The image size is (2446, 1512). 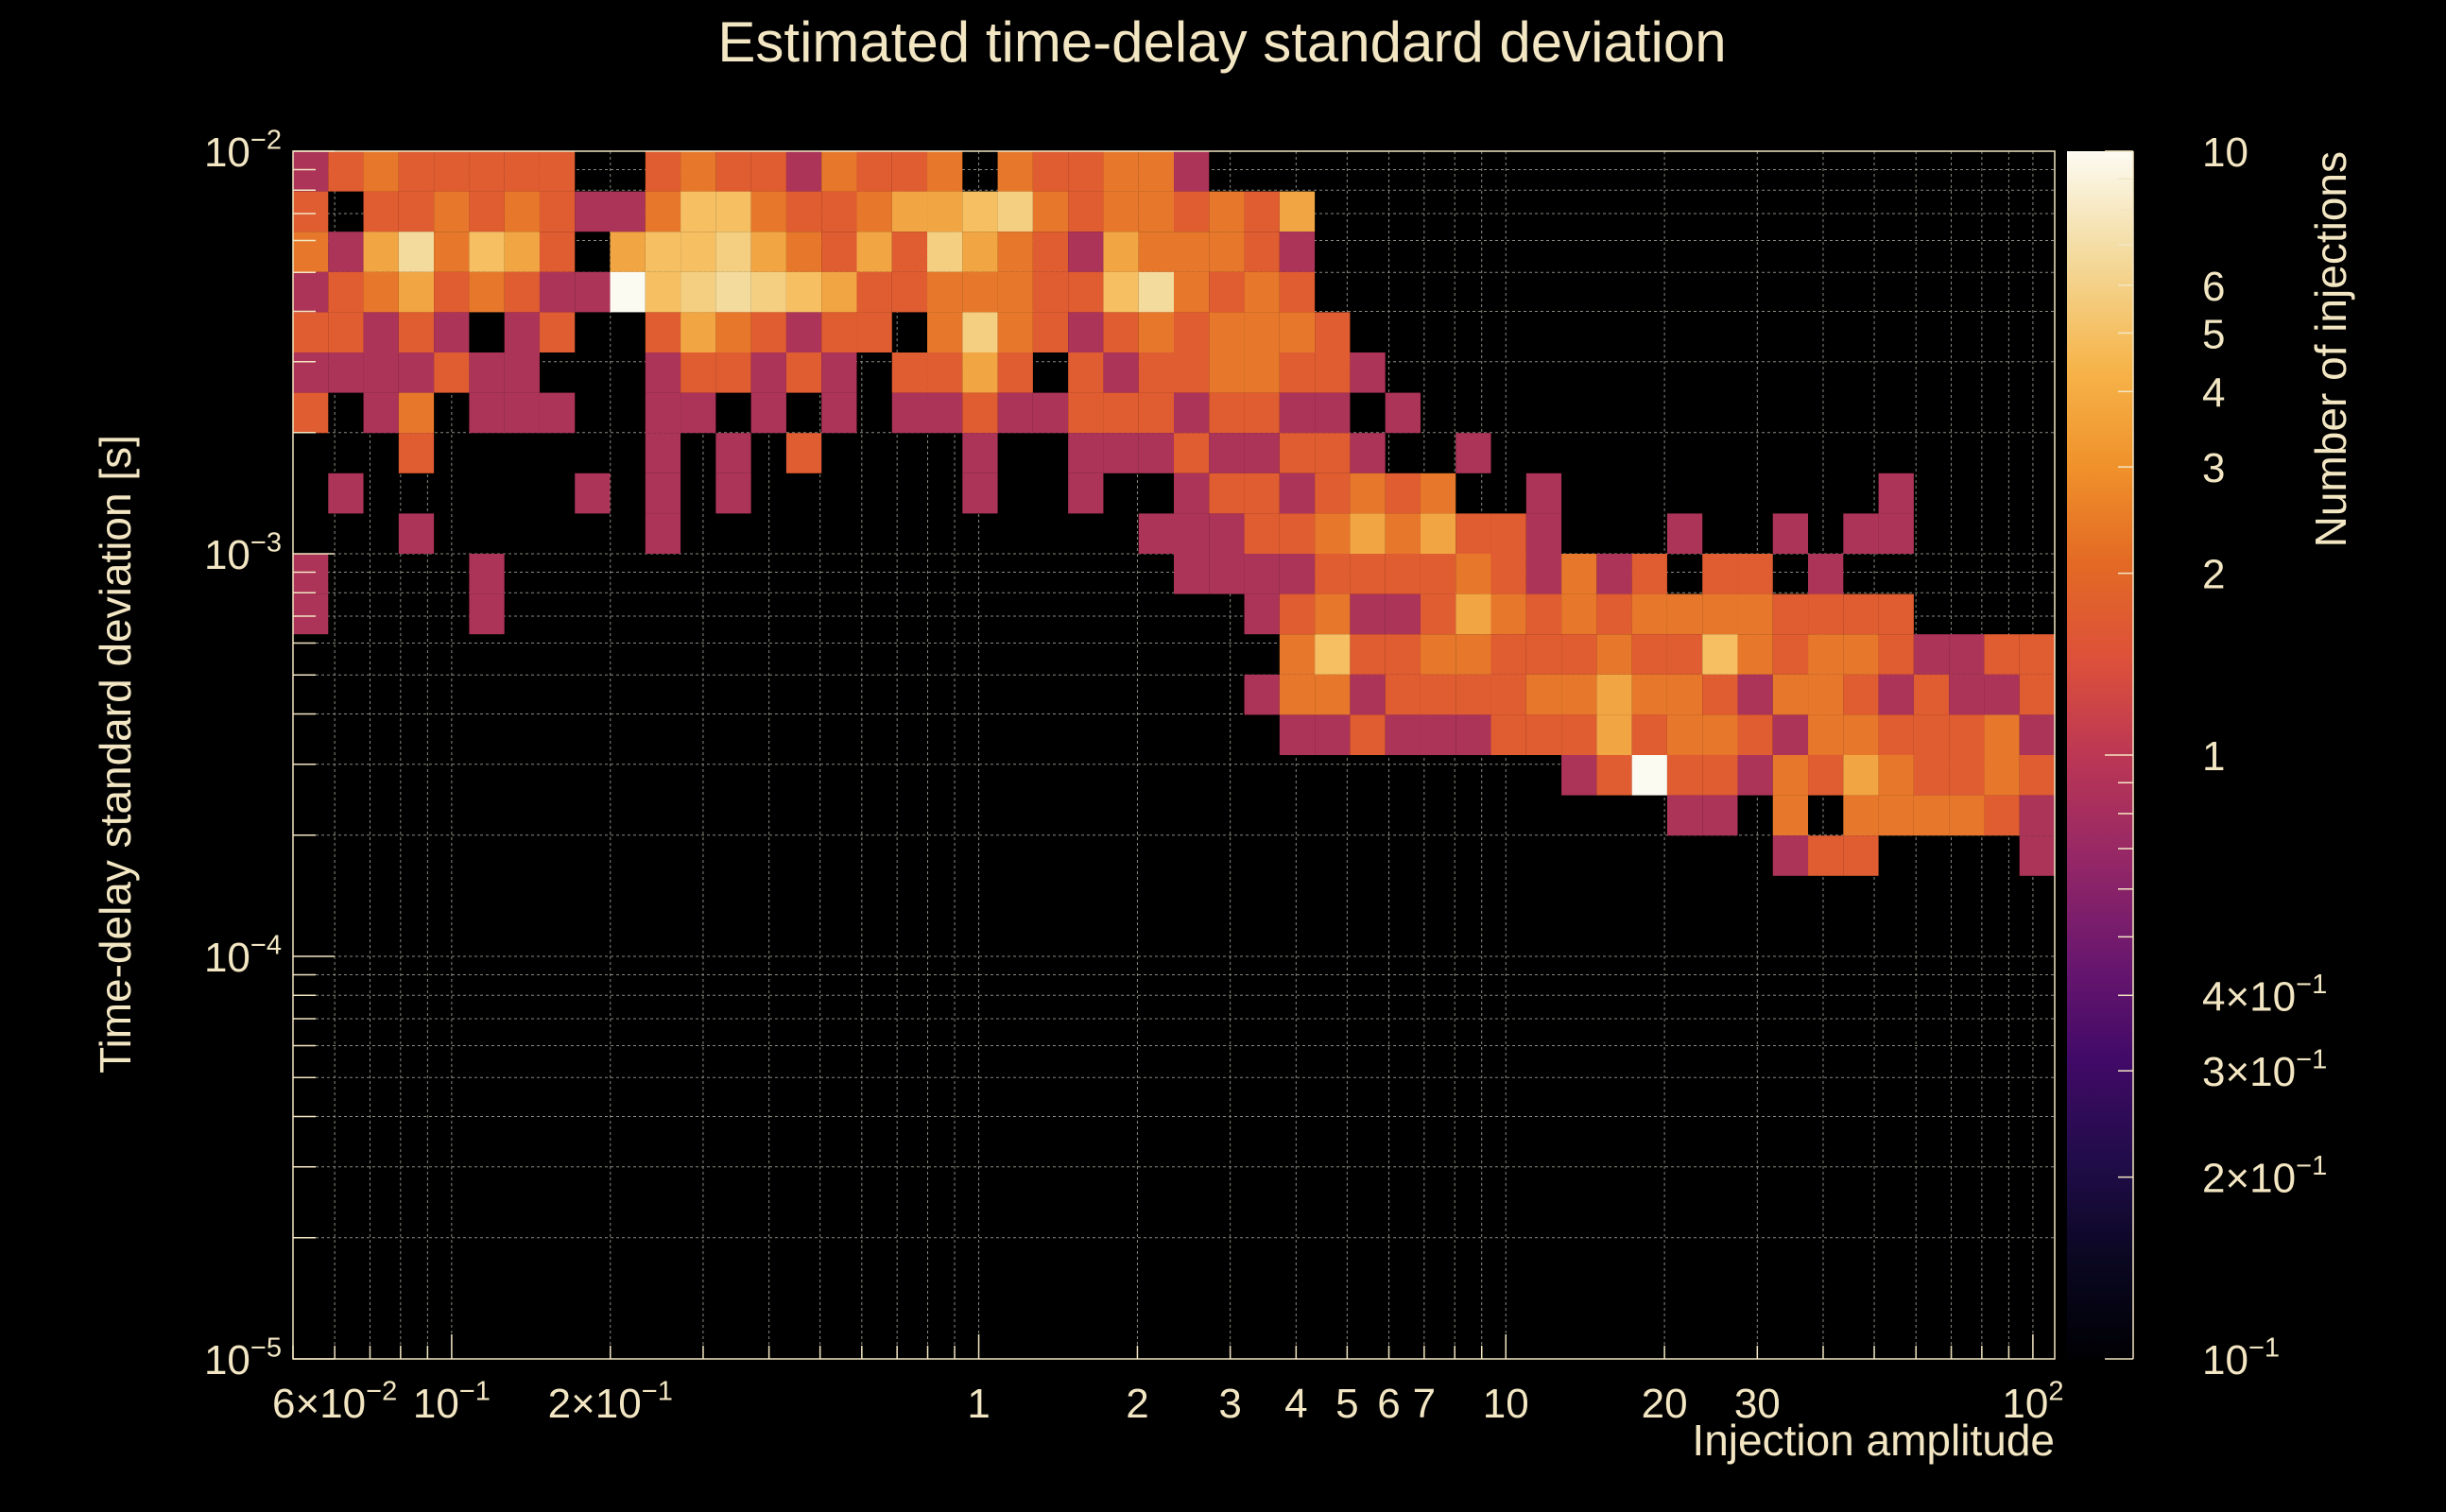 What do you see at coordinates (2213, 756) in the screenshot?
I see `colorbar-tick-label: 1` at bounding box center [2213, 756].